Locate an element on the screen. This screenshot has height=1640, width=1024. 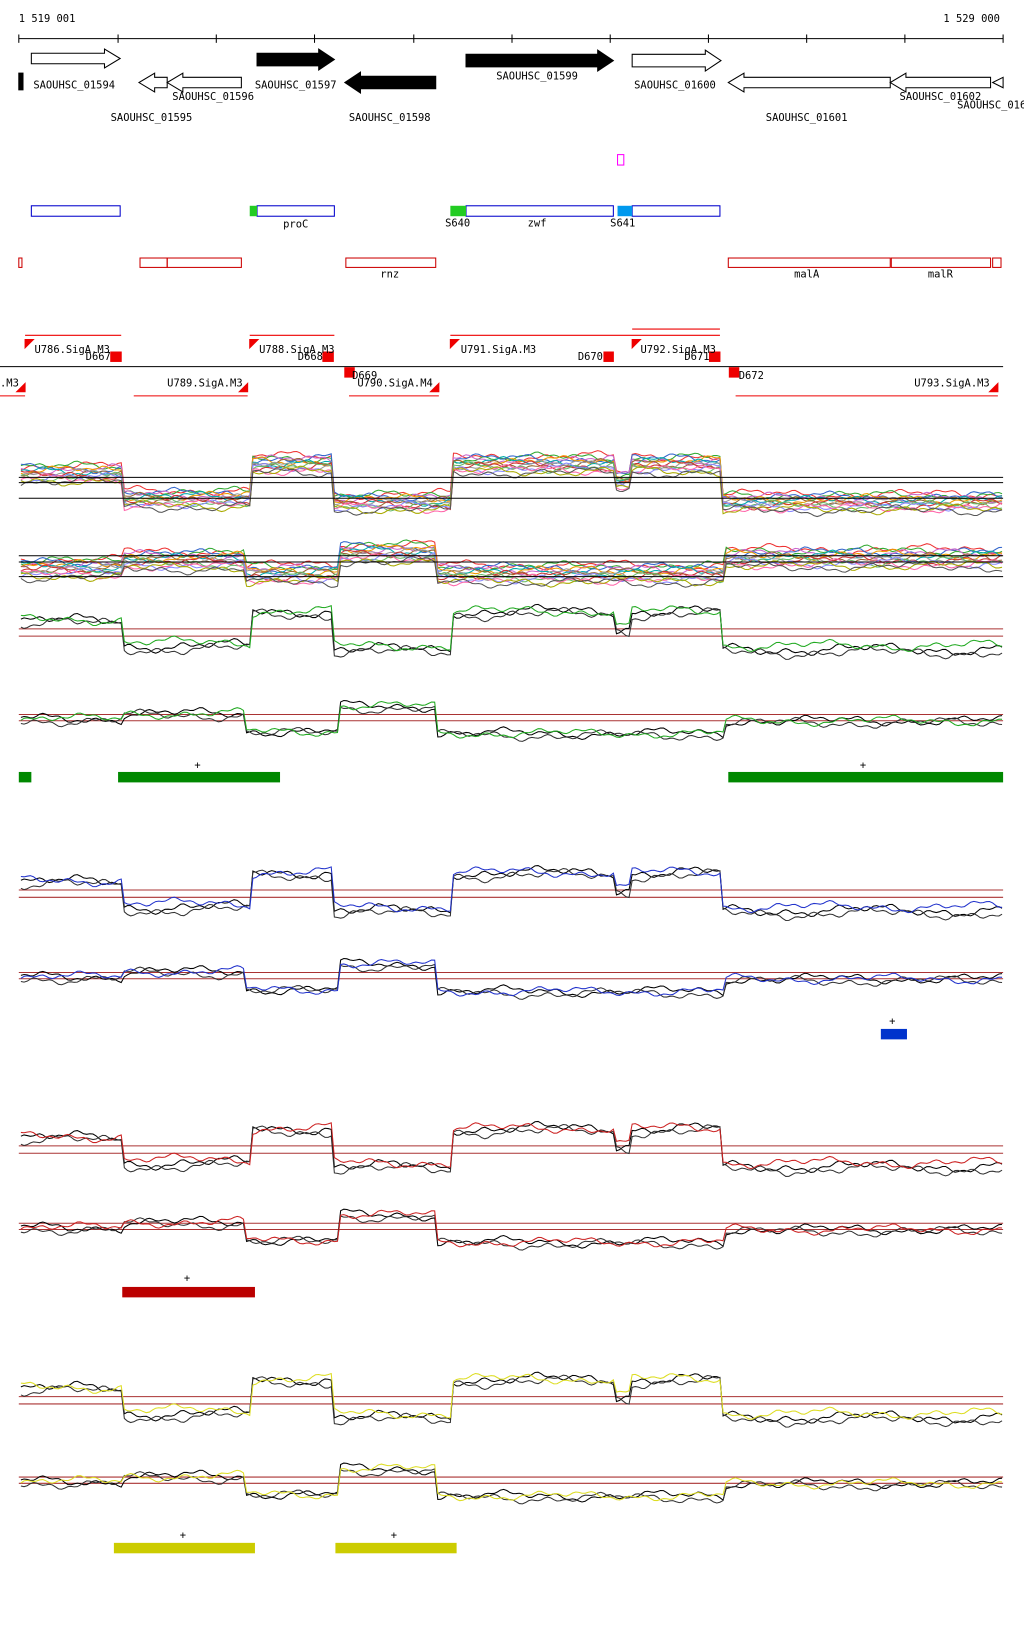
feature-label: malA is located at coordinates (807, 275).